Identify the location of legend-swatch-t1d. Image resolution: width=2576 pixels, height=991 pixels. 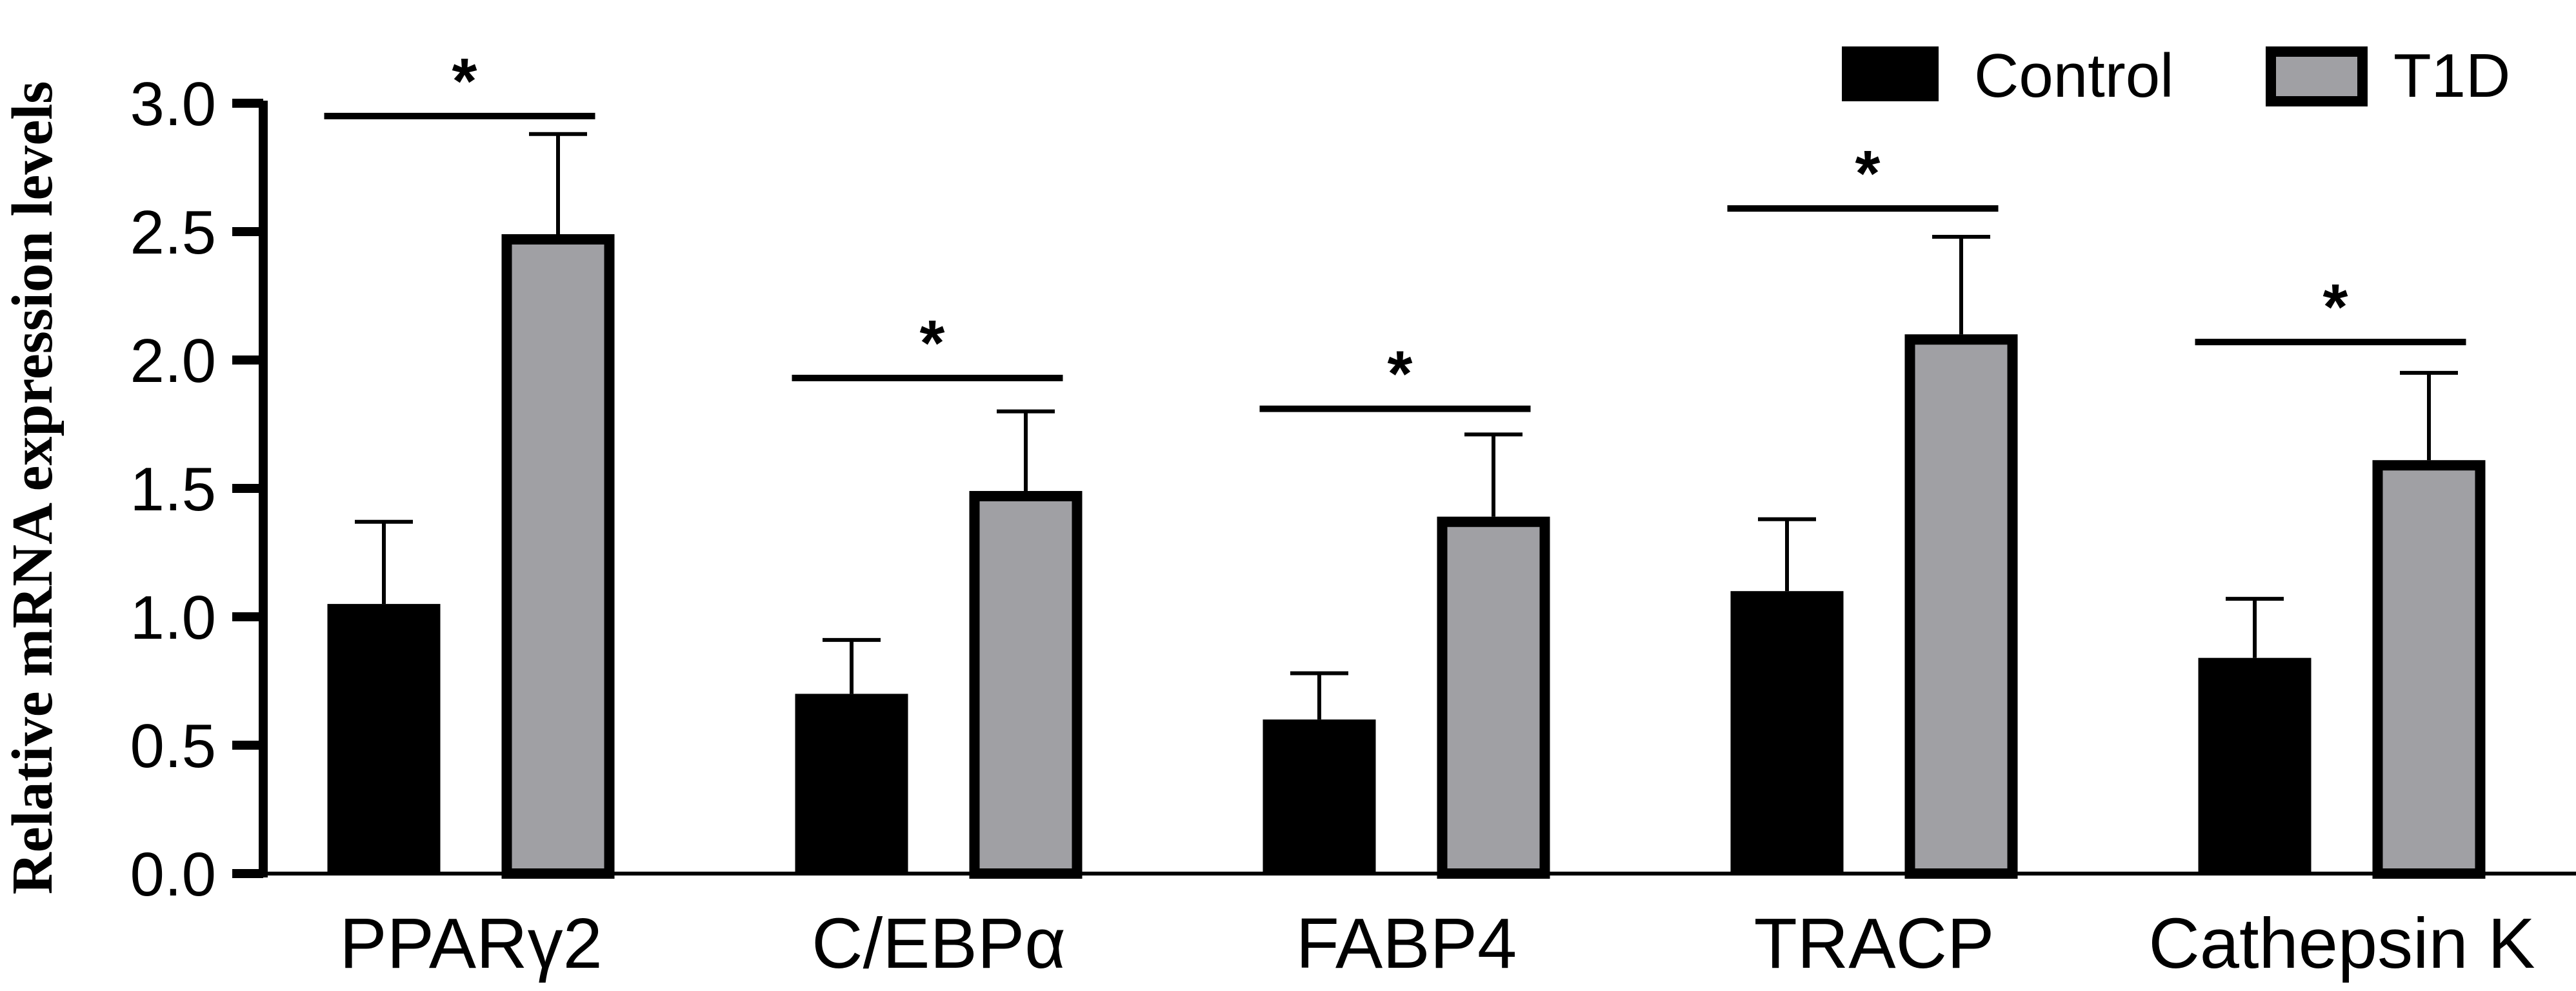
(2317, 76).